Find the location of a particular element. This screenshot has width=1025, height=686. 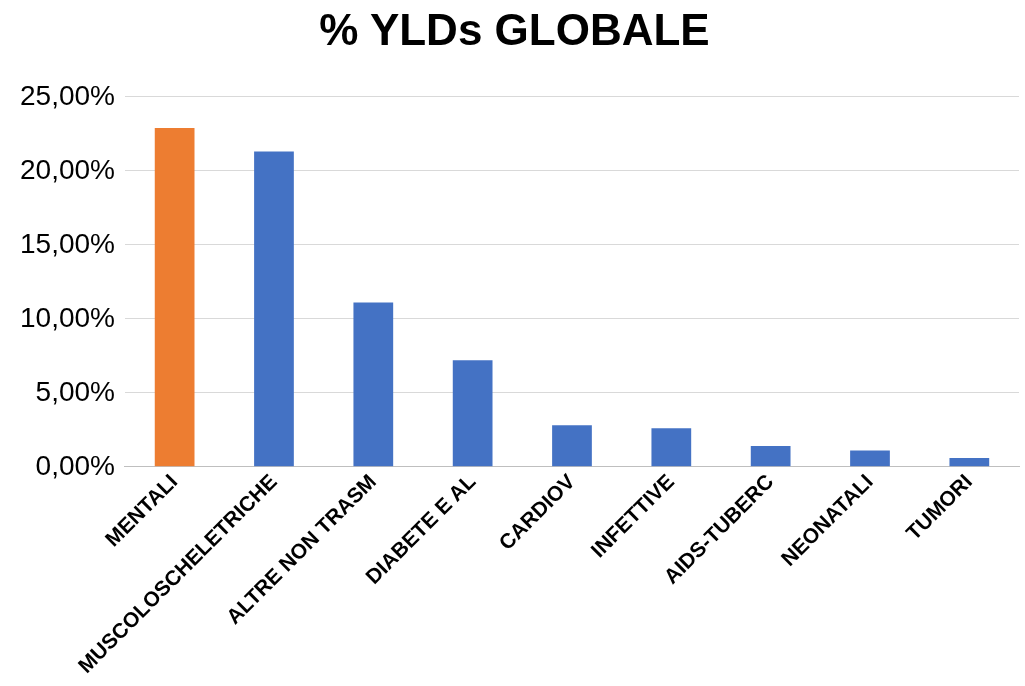

y-tick-label: 20,00% is located at coordinates (67, 169).